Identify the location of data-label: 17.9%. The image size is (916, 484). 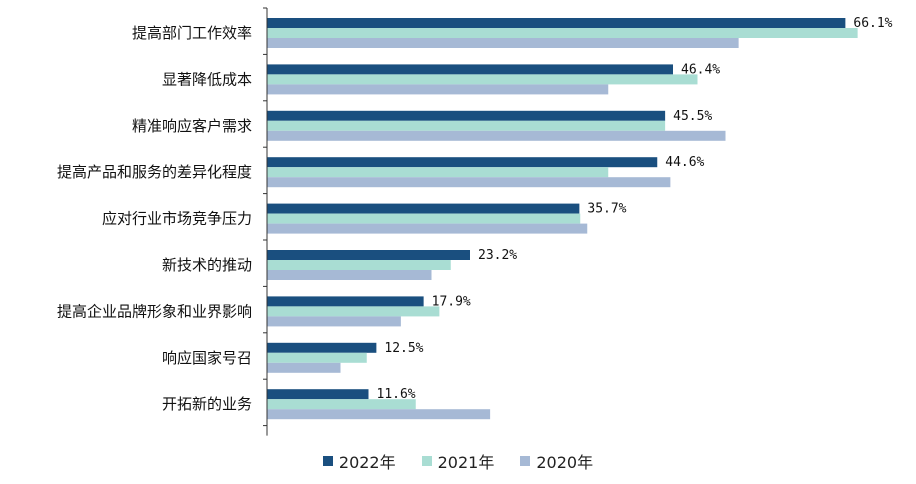
(451, 301).